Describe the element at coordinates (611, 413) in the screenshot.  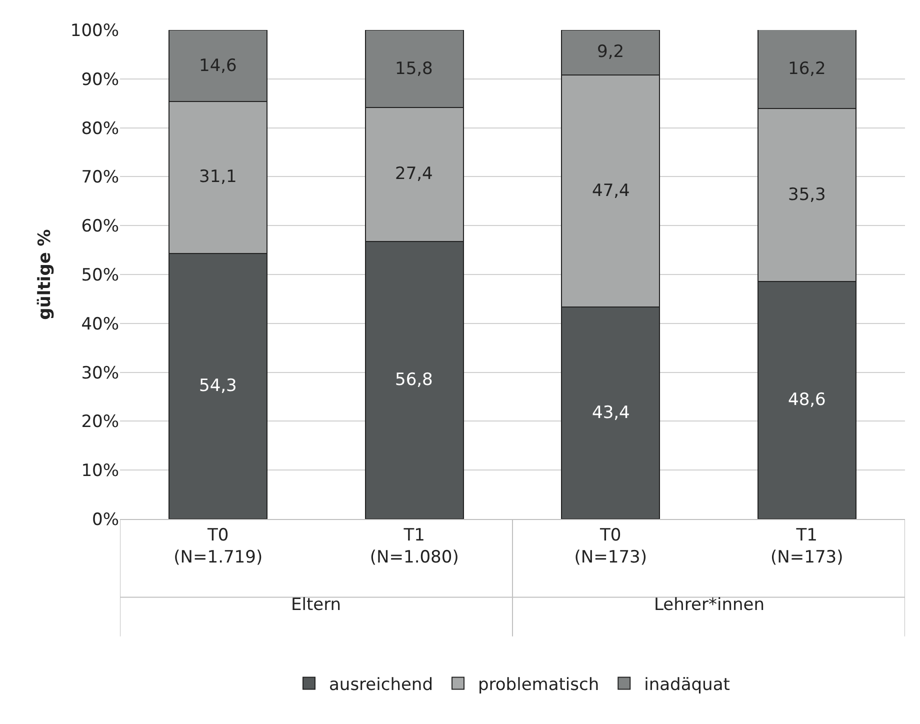
I see `data-label: 43,4` at that location.